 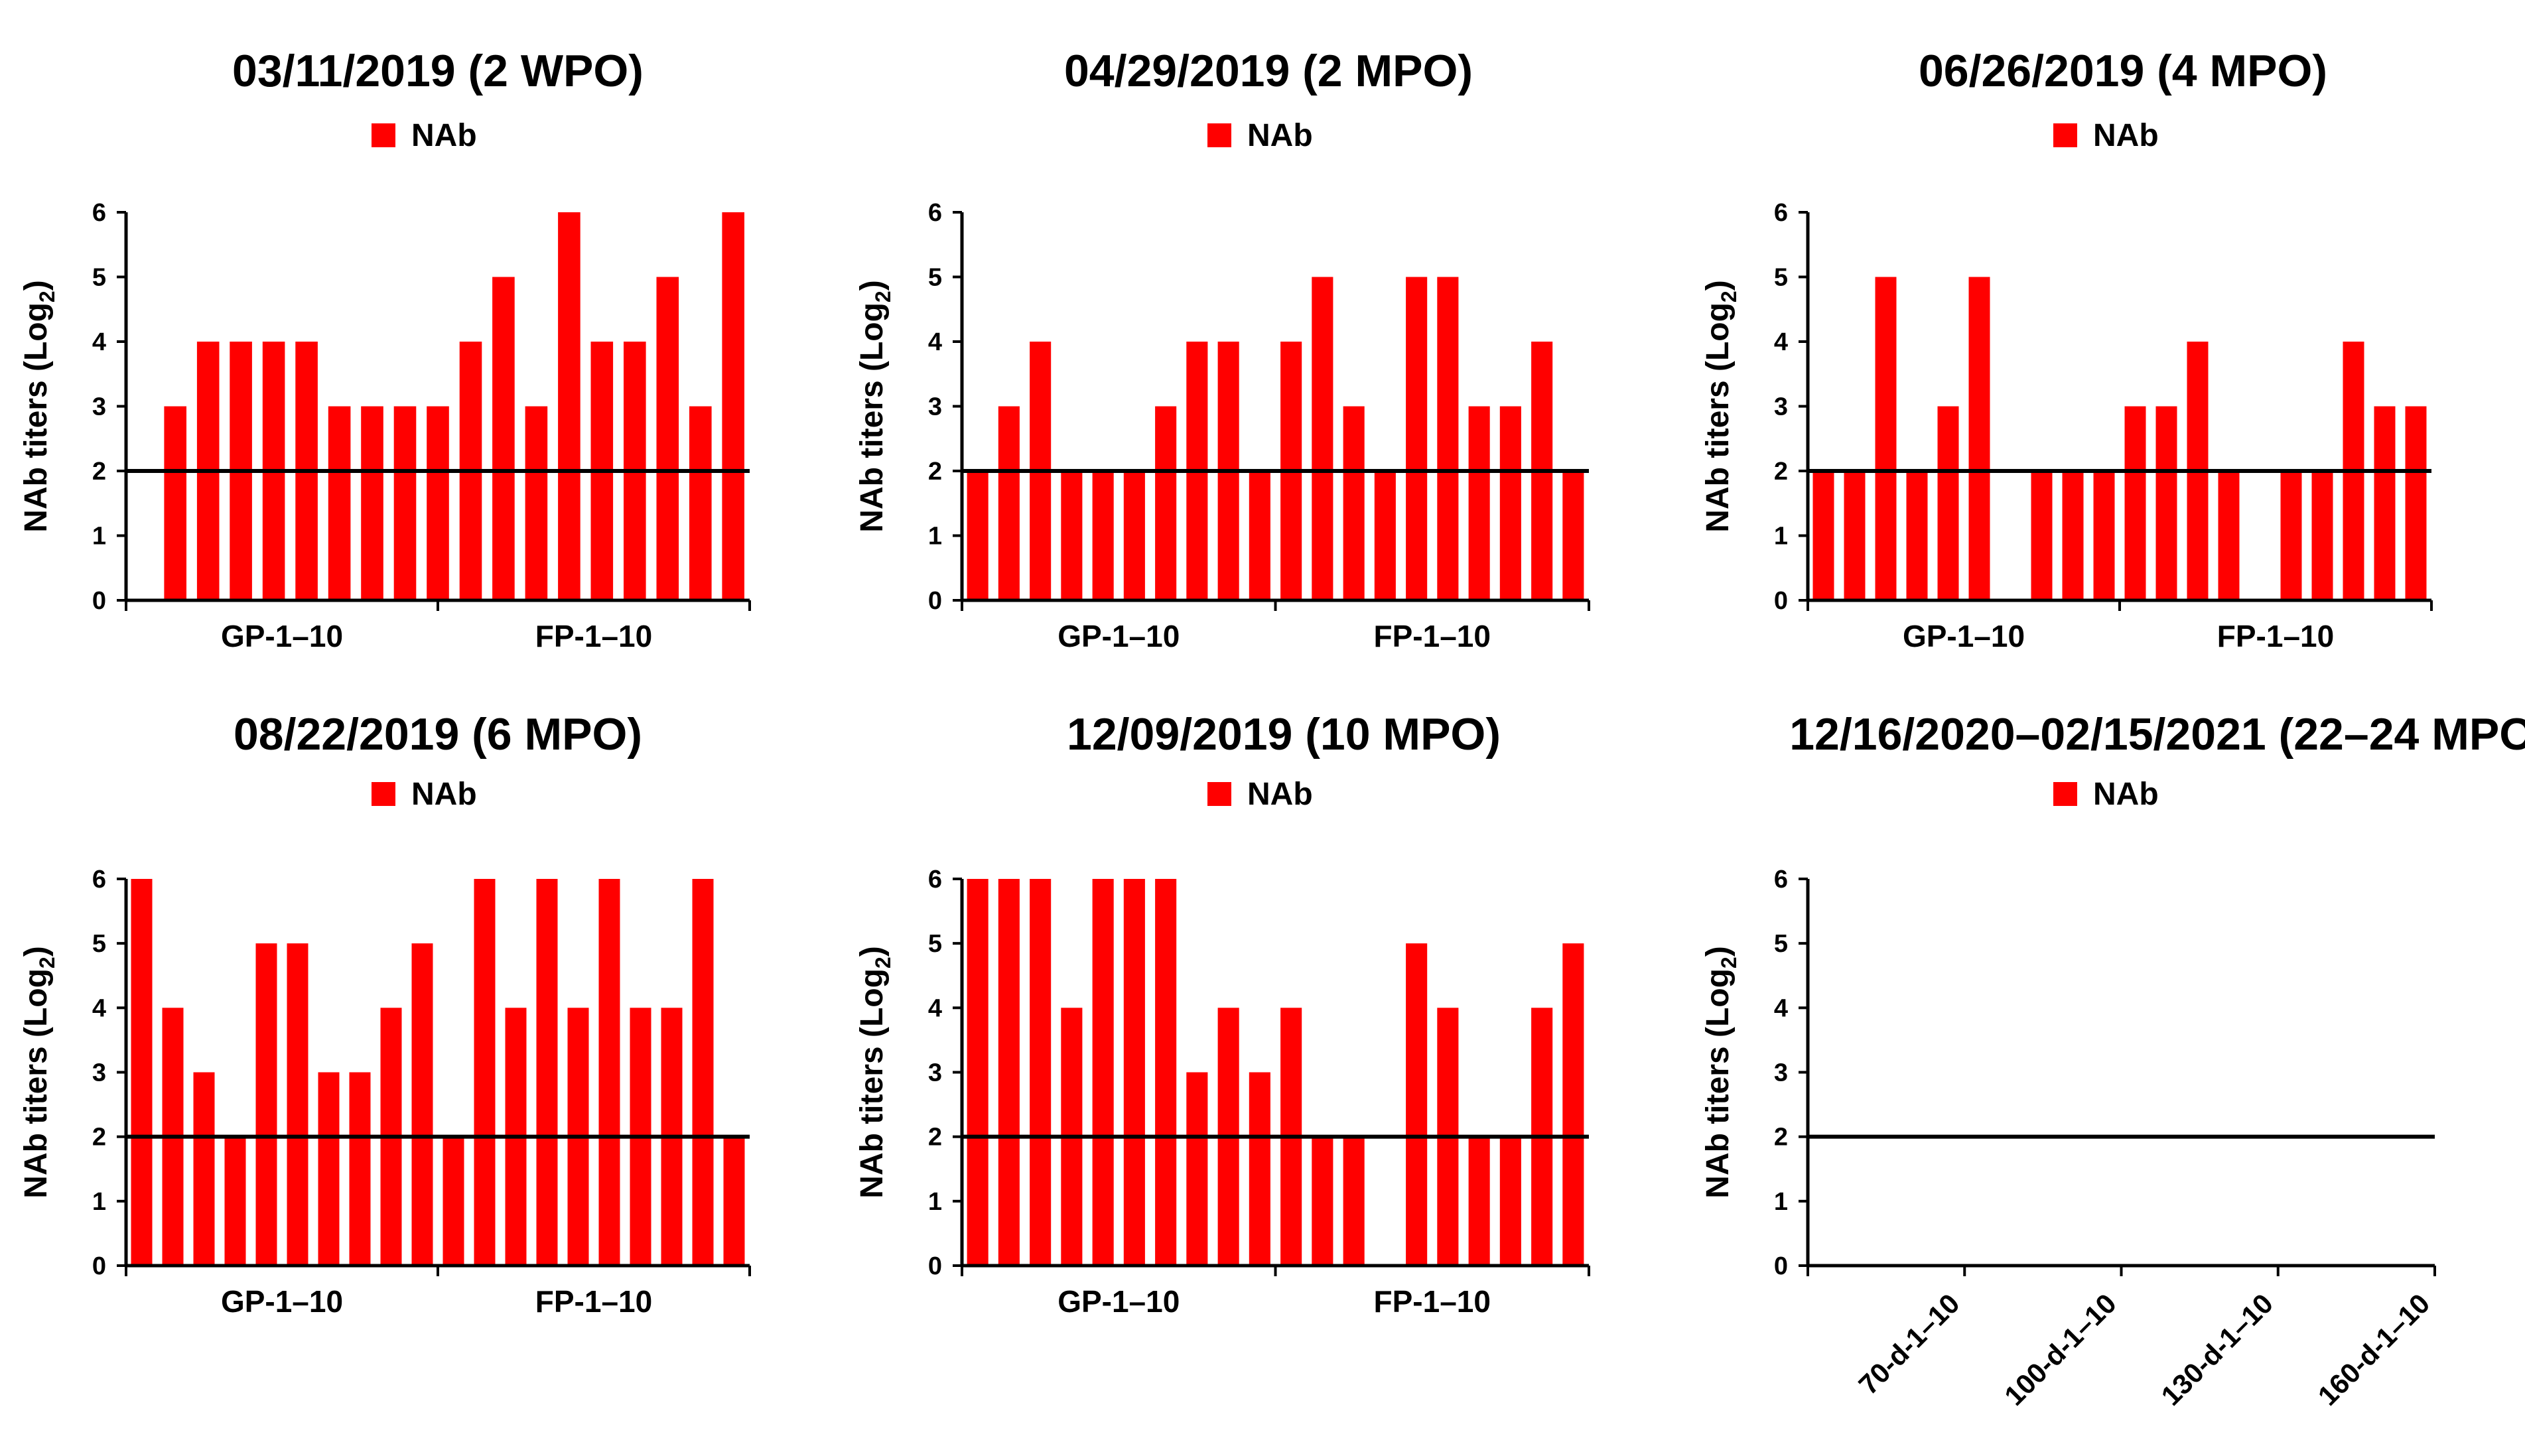 What do you see at coordinates (1284, 734) in the screenshot?
I see `chart-title: 12/09/2019 (10 MPO)` at bounding box center [1284, 734].